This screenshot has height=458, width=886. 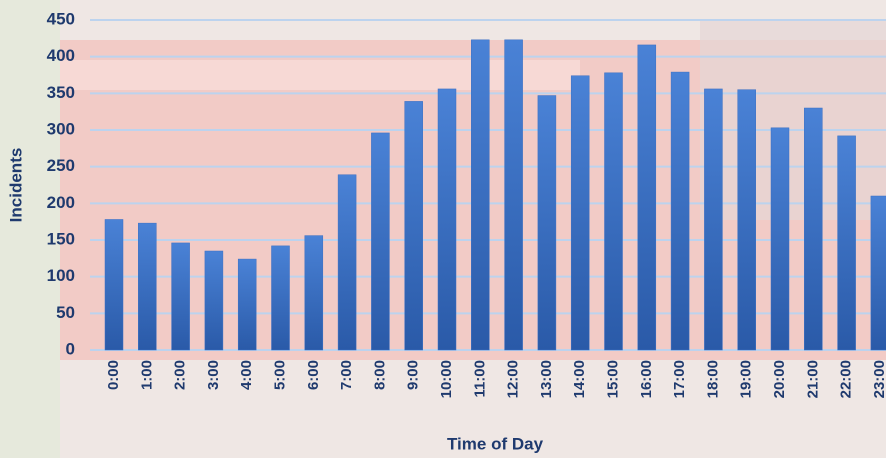 What do you see at coordinates (61, 202) in the screenshot?
I see `y-tick-label: 200` at bounding box center [61, 202].